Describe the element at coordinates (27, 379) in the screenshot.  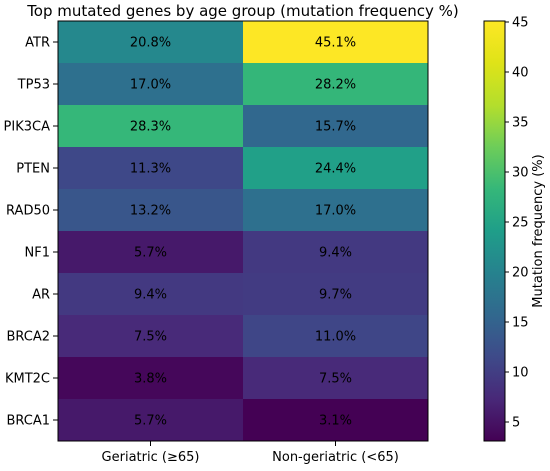
I see `row-label: KMT2C` at that location.